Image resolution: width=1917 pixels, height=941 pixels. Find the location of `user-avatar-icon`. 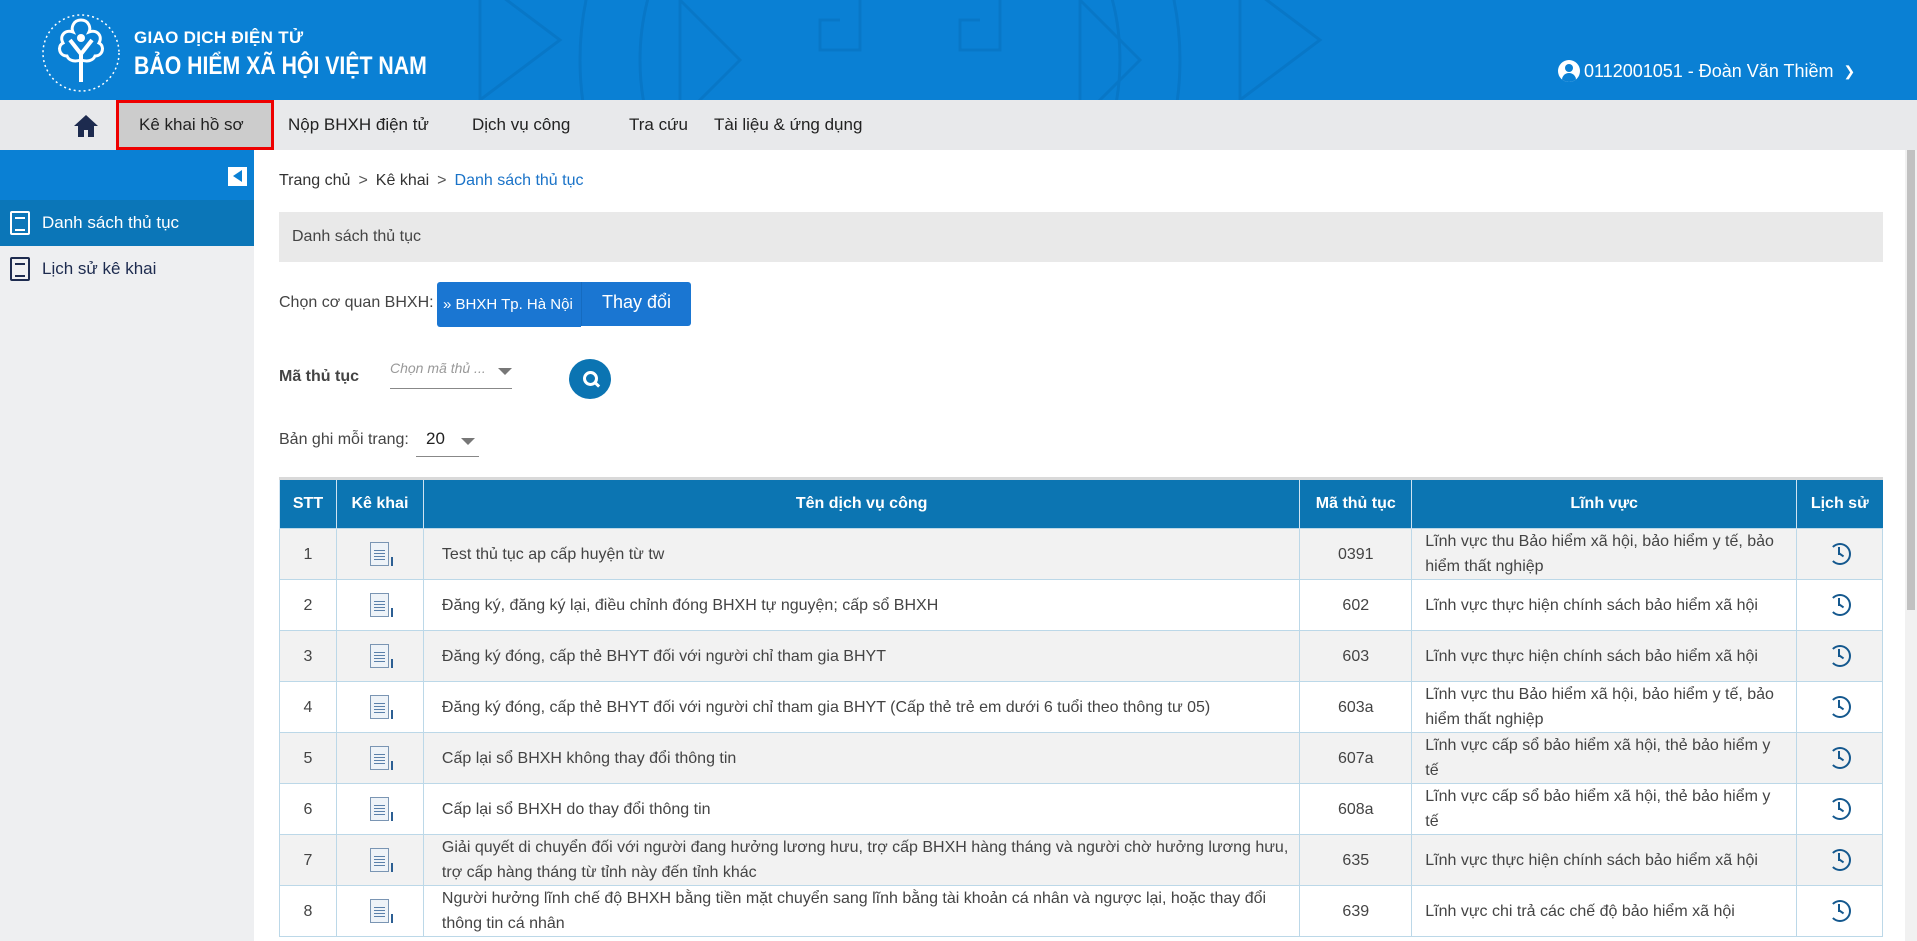

user-avatar-icon is located at coordinates (1569, 71).